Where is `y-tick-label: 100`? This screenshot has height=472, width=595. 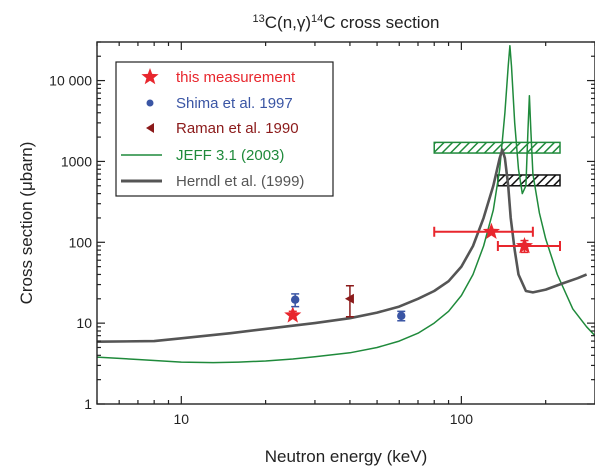 y-tick-label: 100 is located at coordinates (81, 242).